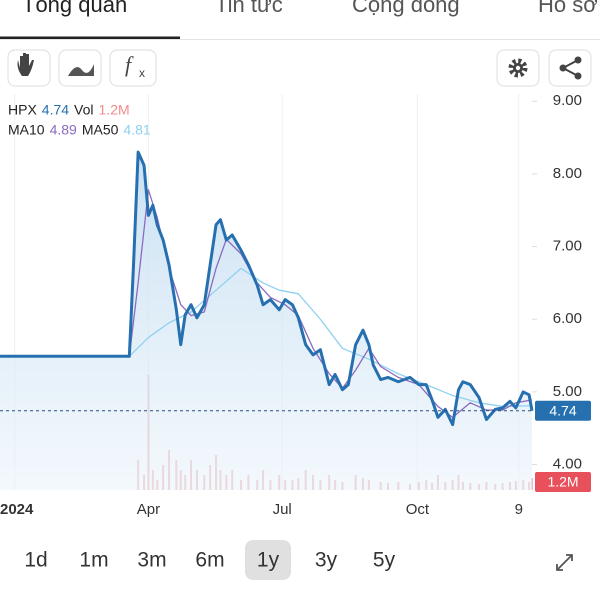  Describe the element at coordinates (310, 8) in the screenshot. I see `tab-bar: Tổng quan Tin tức Cộng đồng Hồ sơ` at that location.